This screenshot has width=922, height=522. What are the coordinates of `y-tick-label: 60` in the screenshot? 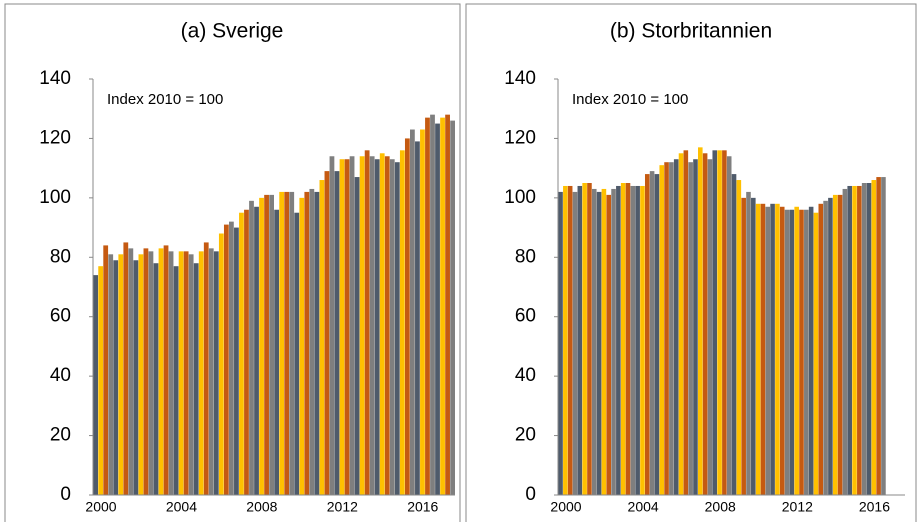 It's located at (60, 316).